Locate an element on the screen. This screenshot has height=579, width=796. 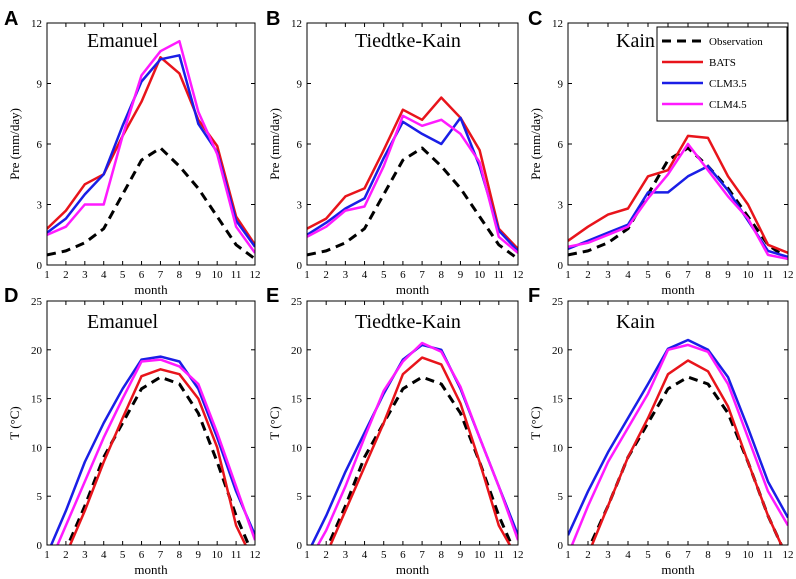
legend-label: BATS is located at coordinates (722, 63).